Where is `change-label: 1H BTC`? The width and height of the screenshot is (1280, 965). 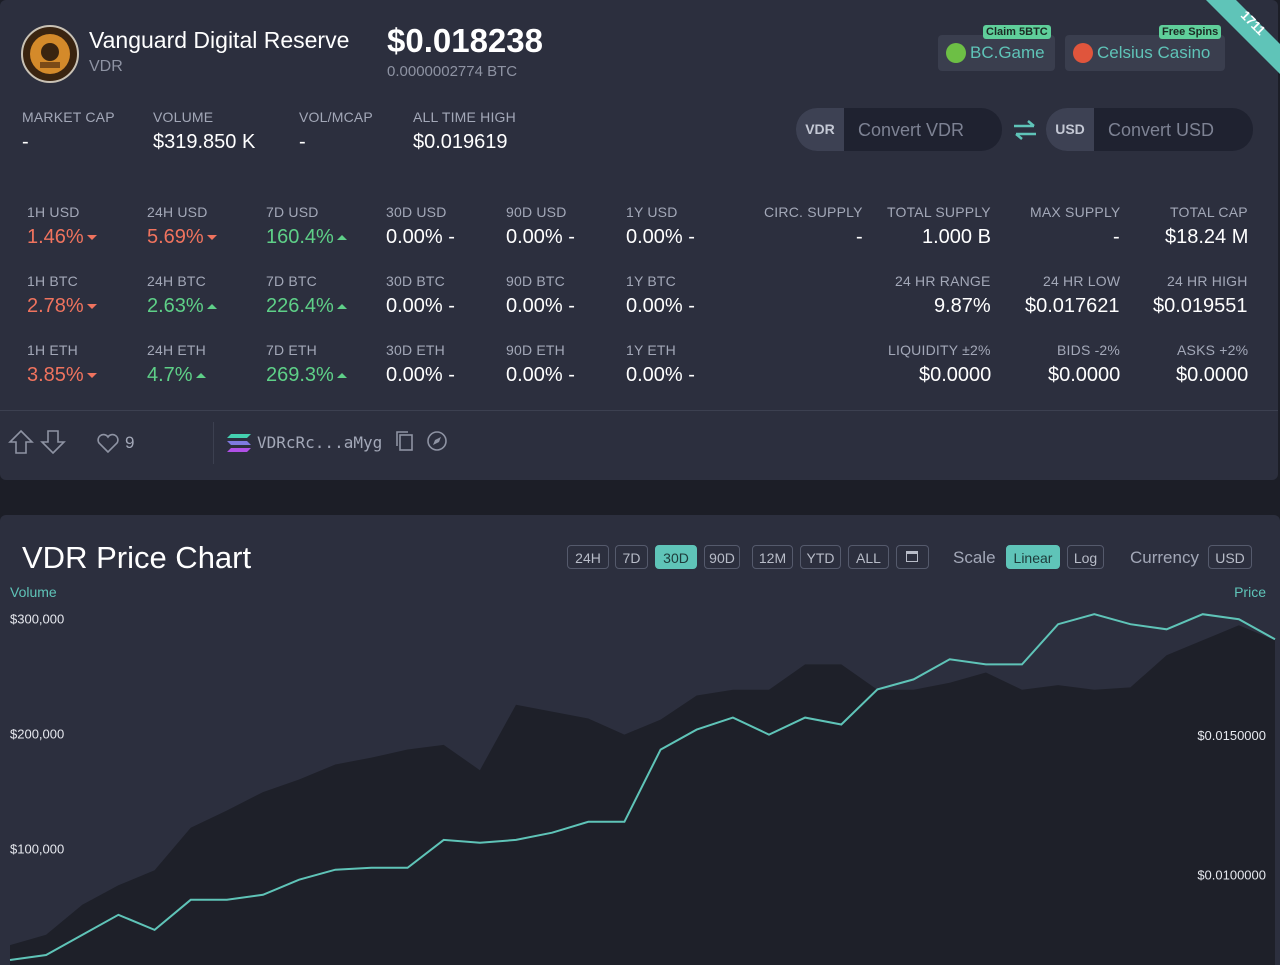
change-label: 1H BTC is located at coordinates (52, 281).